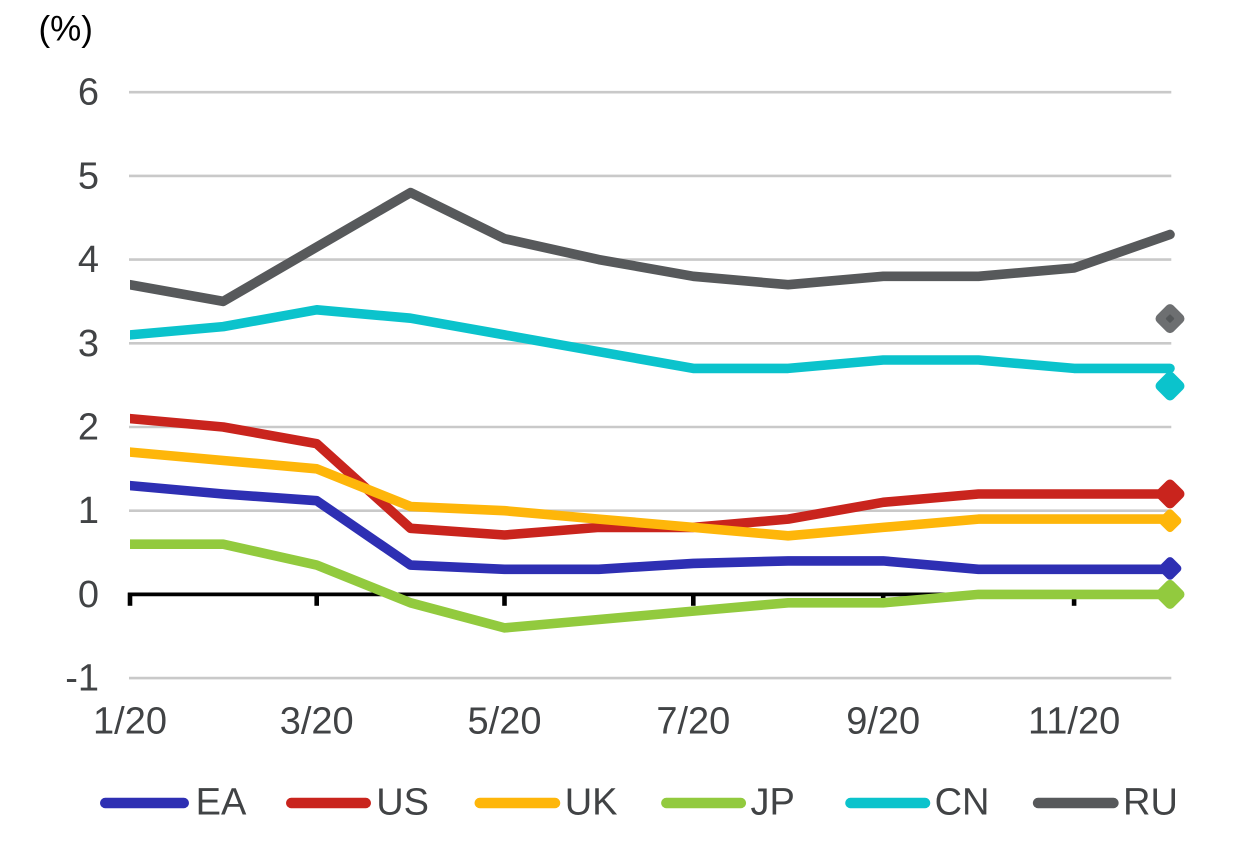 This screenshot has height=843, width=1255. What do you see at coordinates (505, 722) in the screenshot?
I see `svg-text: 5/20` at bounding box center [505, 722].